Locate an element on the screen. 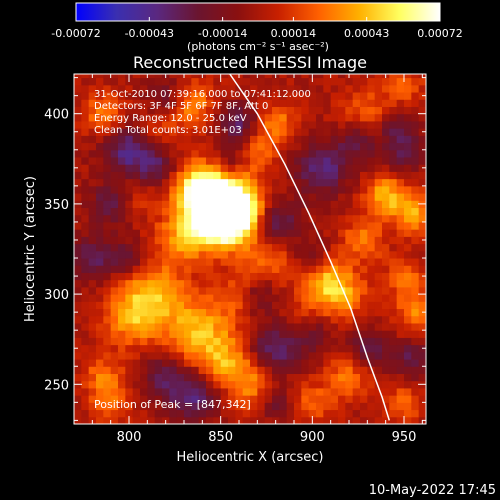  x-axis-label: Heliocentric X (arcsec) is located at coordinates (250, 457).